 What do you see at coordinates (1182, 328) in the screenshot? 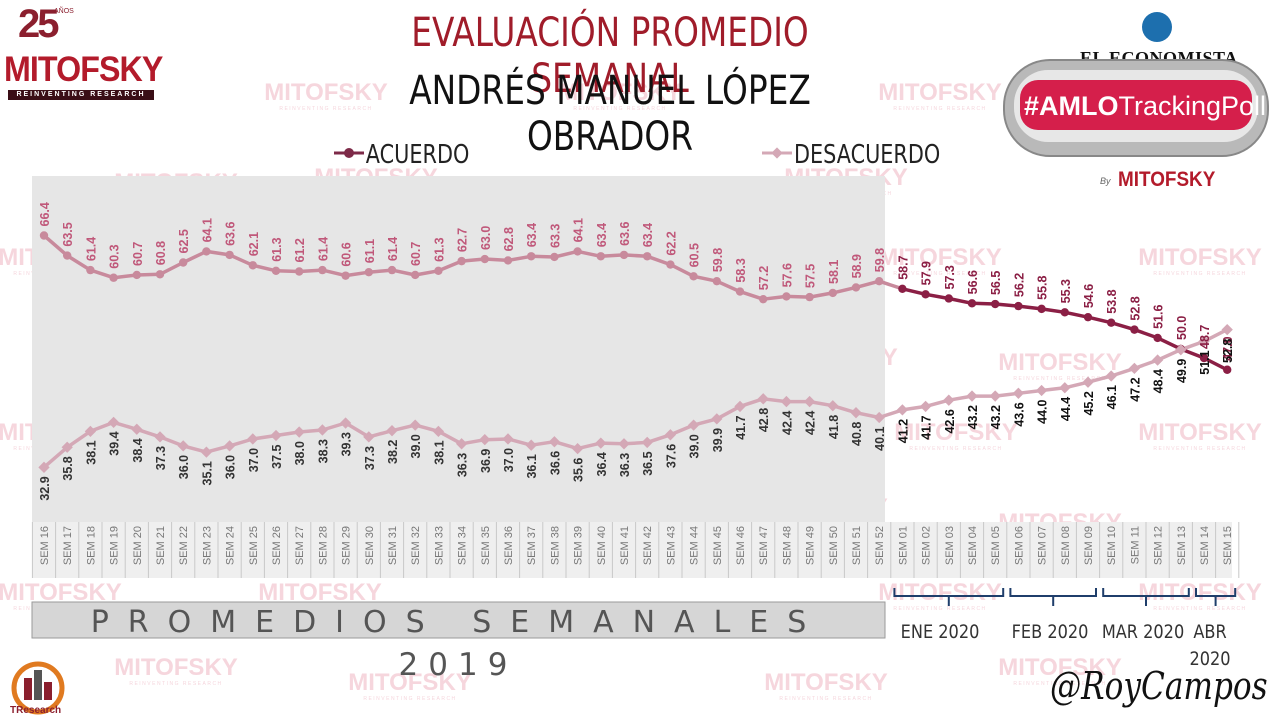
I see `acuerdo-data-label: 50.0` at bounding box center [1182, 328].